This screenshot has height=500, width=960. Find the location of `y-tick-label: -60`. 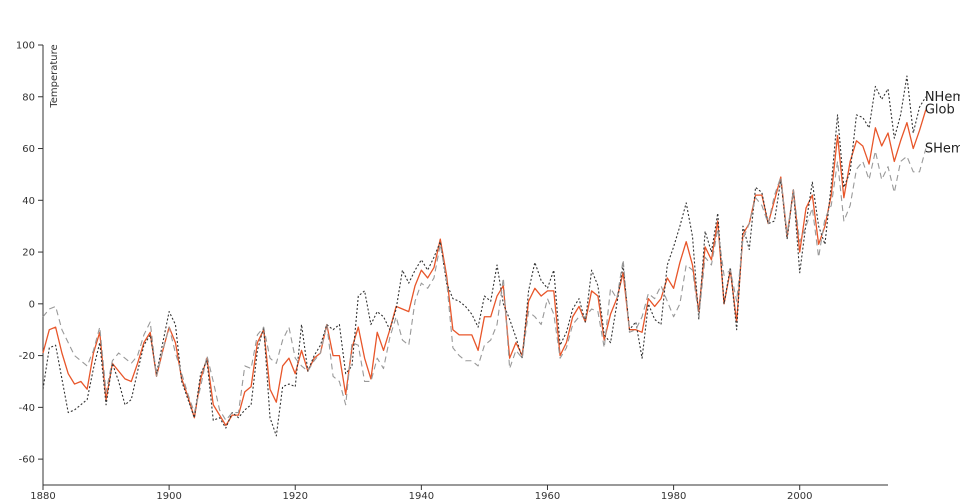

y-tick-label: -60 is located at coordinates (27, 460).